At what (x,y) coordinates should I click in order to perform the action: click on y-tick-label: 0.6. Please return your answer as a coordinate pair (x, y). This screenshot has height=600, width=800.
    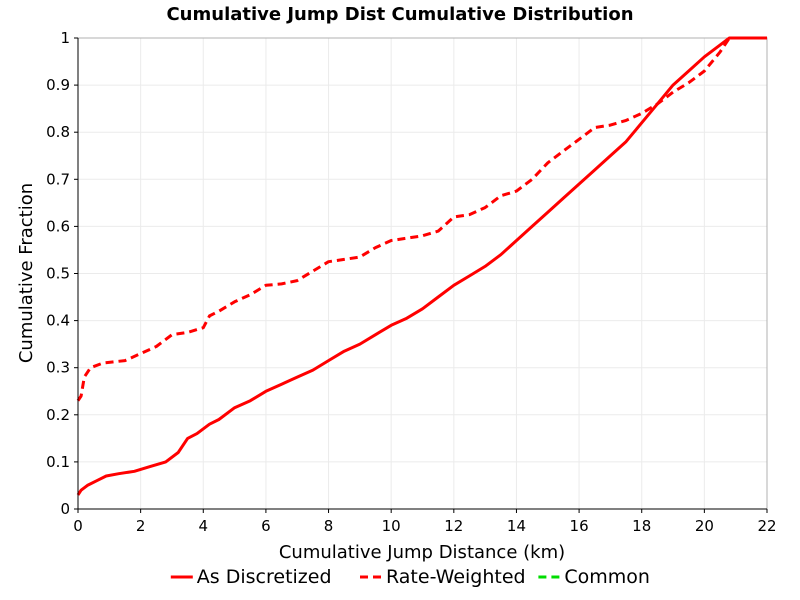
    Looking at the image, I should click on (58, 226).